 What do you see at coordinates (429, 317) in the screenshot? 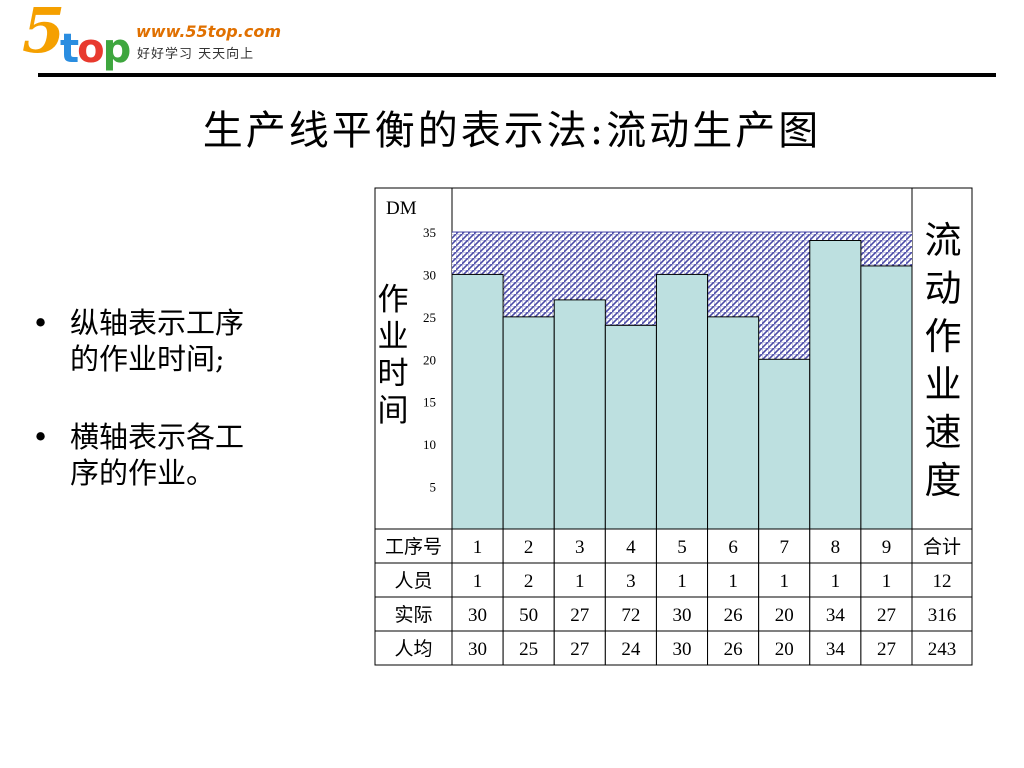
I see `y-tick-label: 25` at bounding box center [429, 317].